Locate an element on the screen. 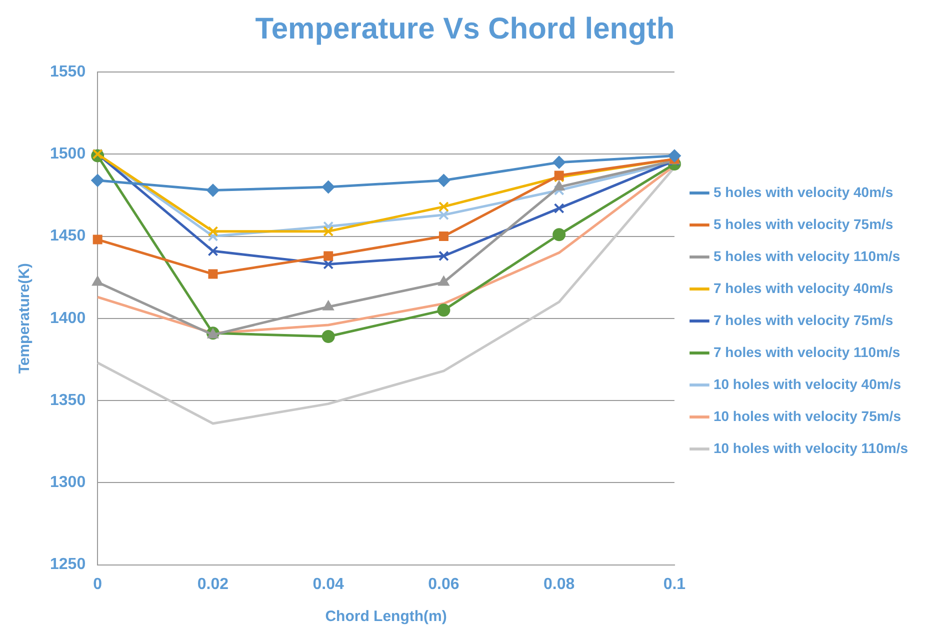 The width and height of the screenshot is (950, 642). x-axis-title: Chord Length(m) is located at coordinates (386, 617).